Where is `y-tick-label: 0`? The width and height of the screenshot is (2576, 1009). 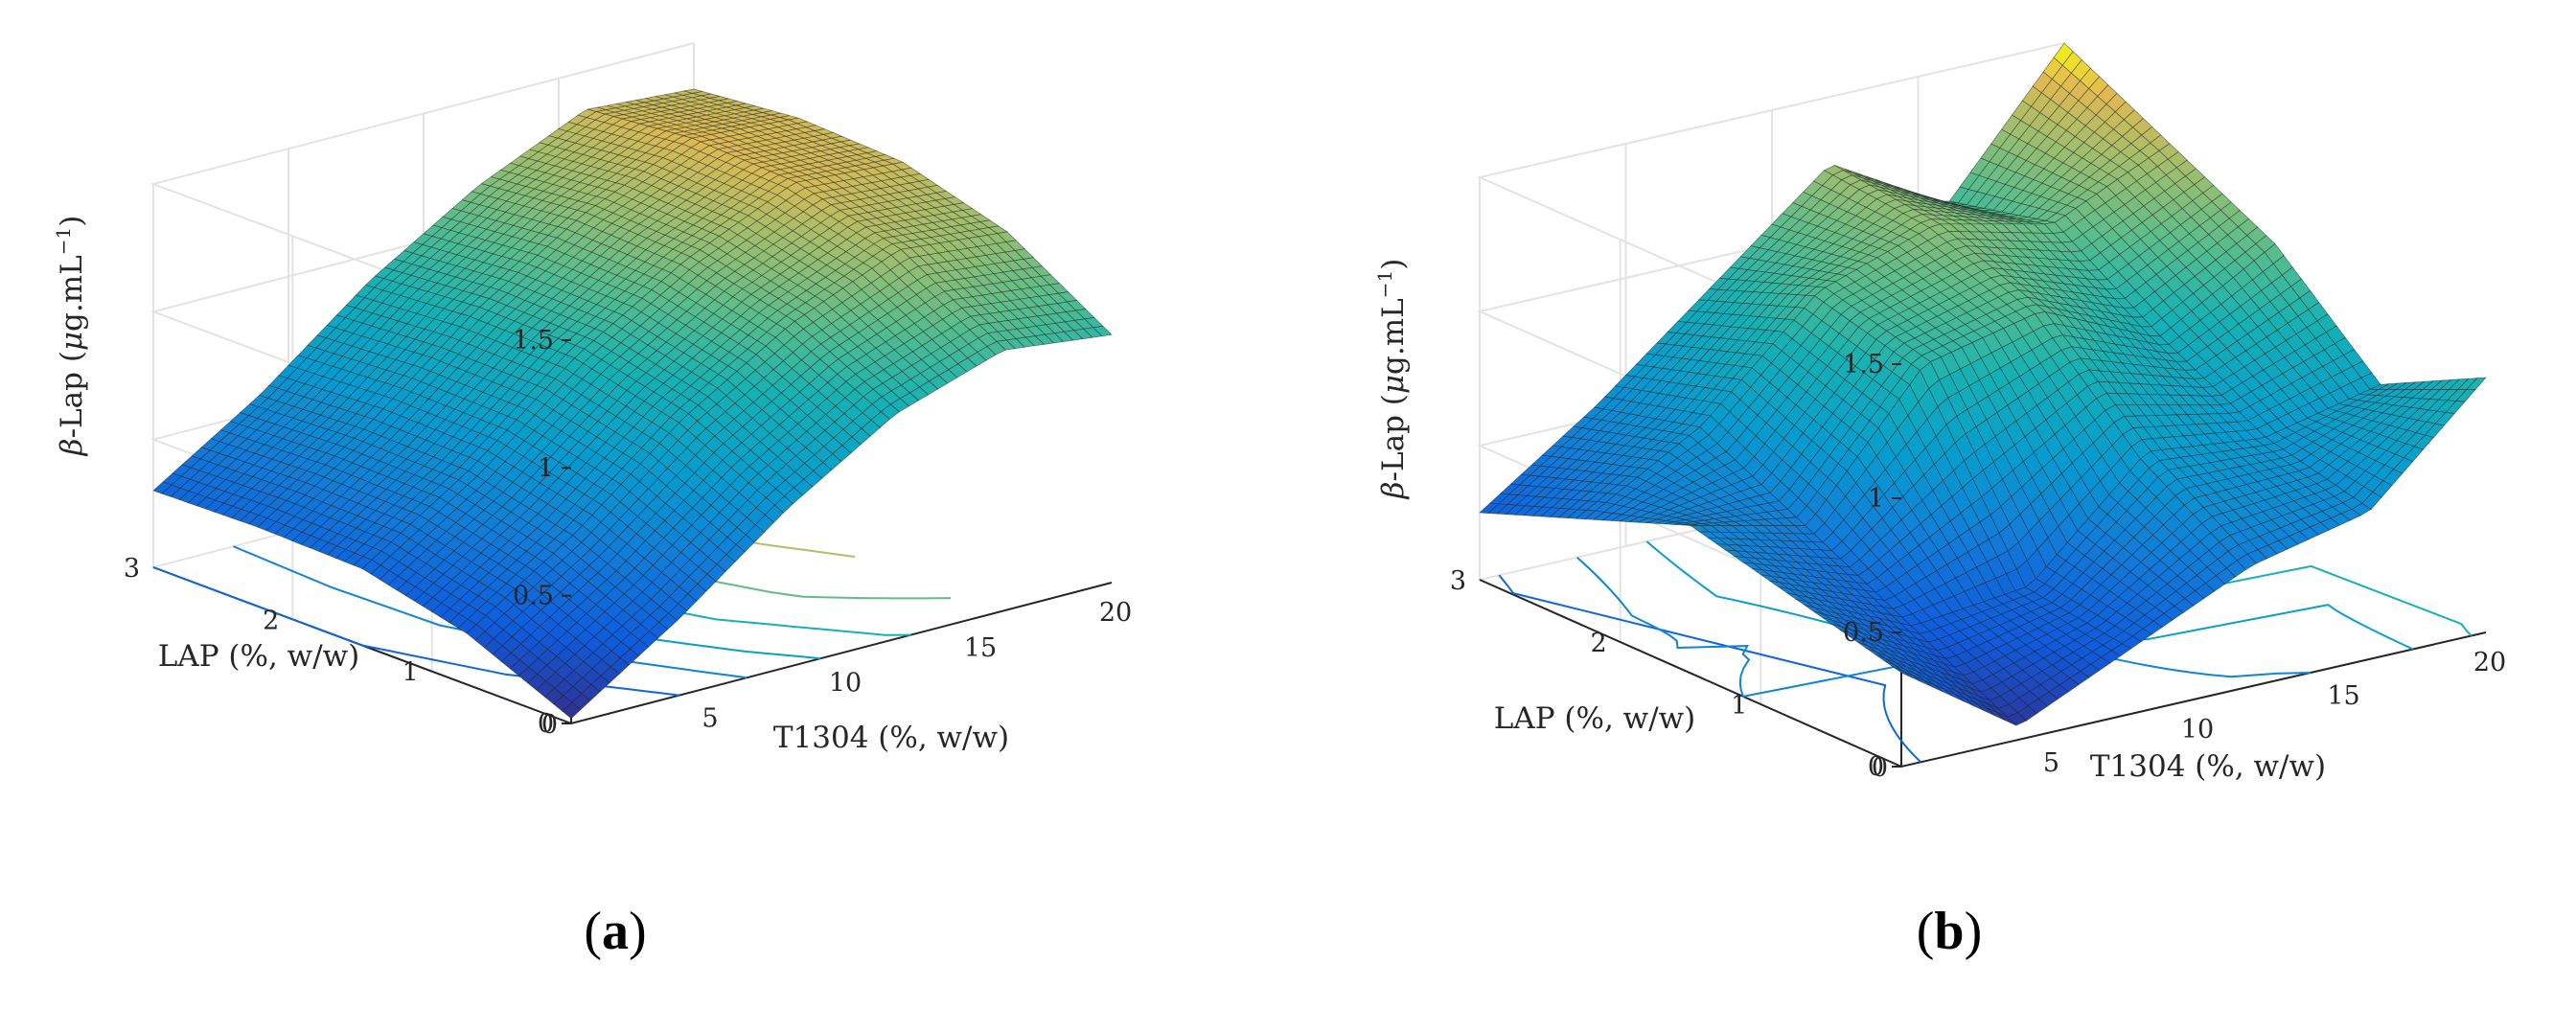 y-tick-label: 0 is located at coordinates (549, 725).